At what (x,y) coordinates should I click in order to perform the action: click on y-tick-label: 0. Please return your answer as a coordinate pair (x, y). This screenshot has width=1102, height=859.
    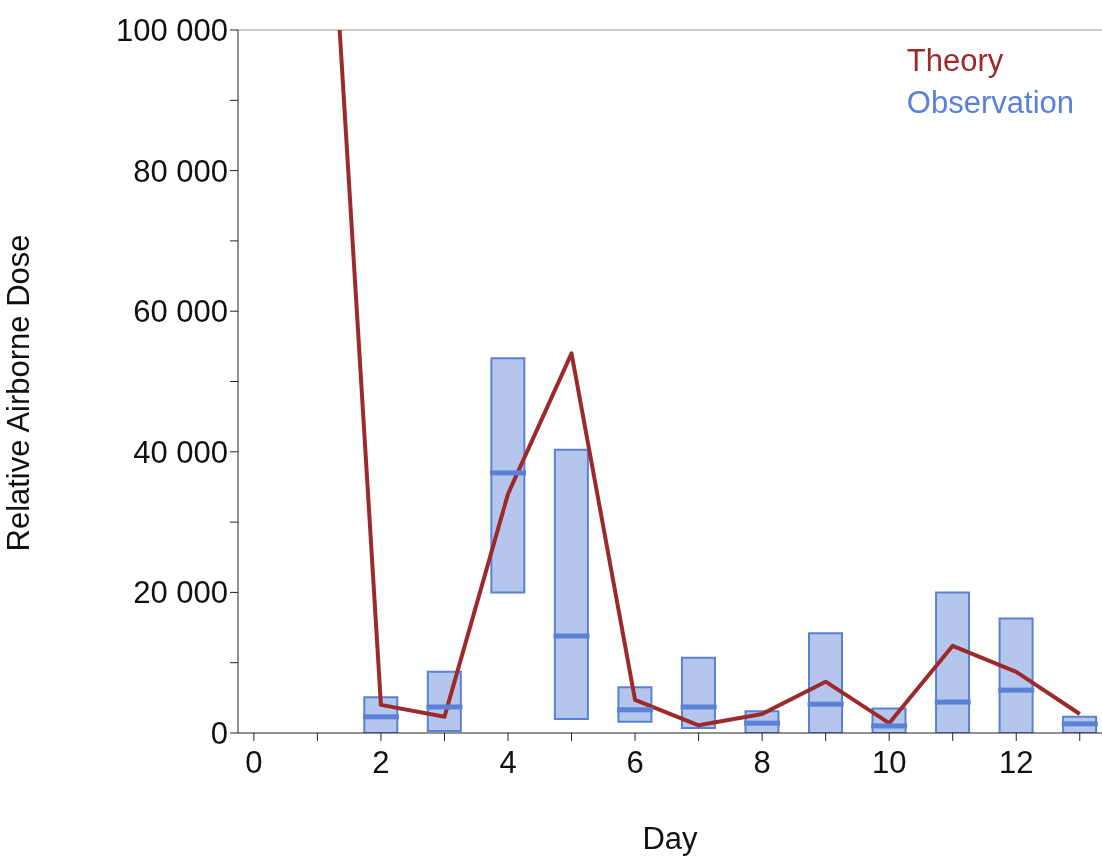
    Looking at the image, I should click on (219, 734).